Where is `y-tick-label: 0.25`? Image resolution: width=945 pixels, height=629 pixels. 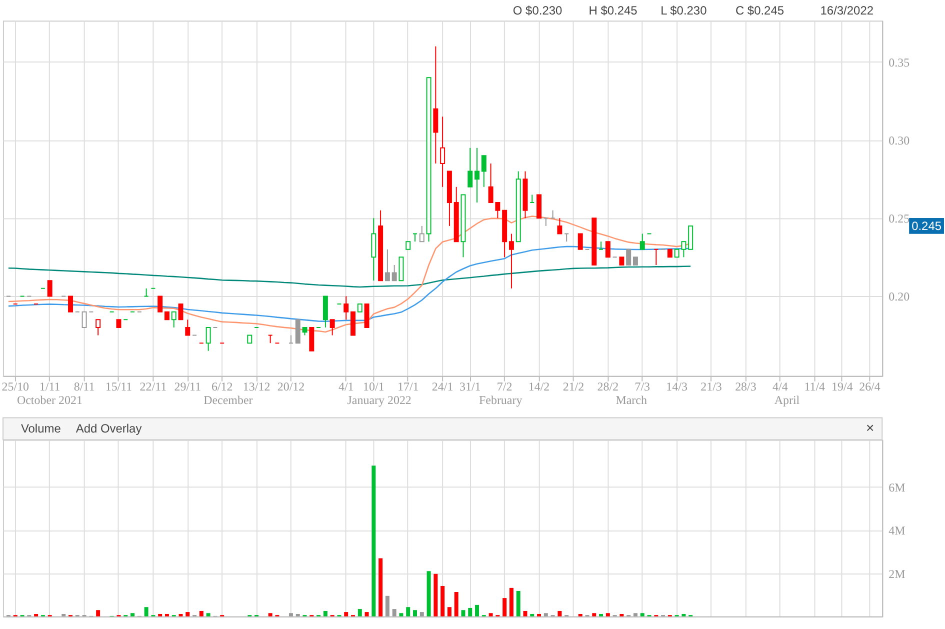
y-tick-label: 0.25 is located at coordinates (899, 219).